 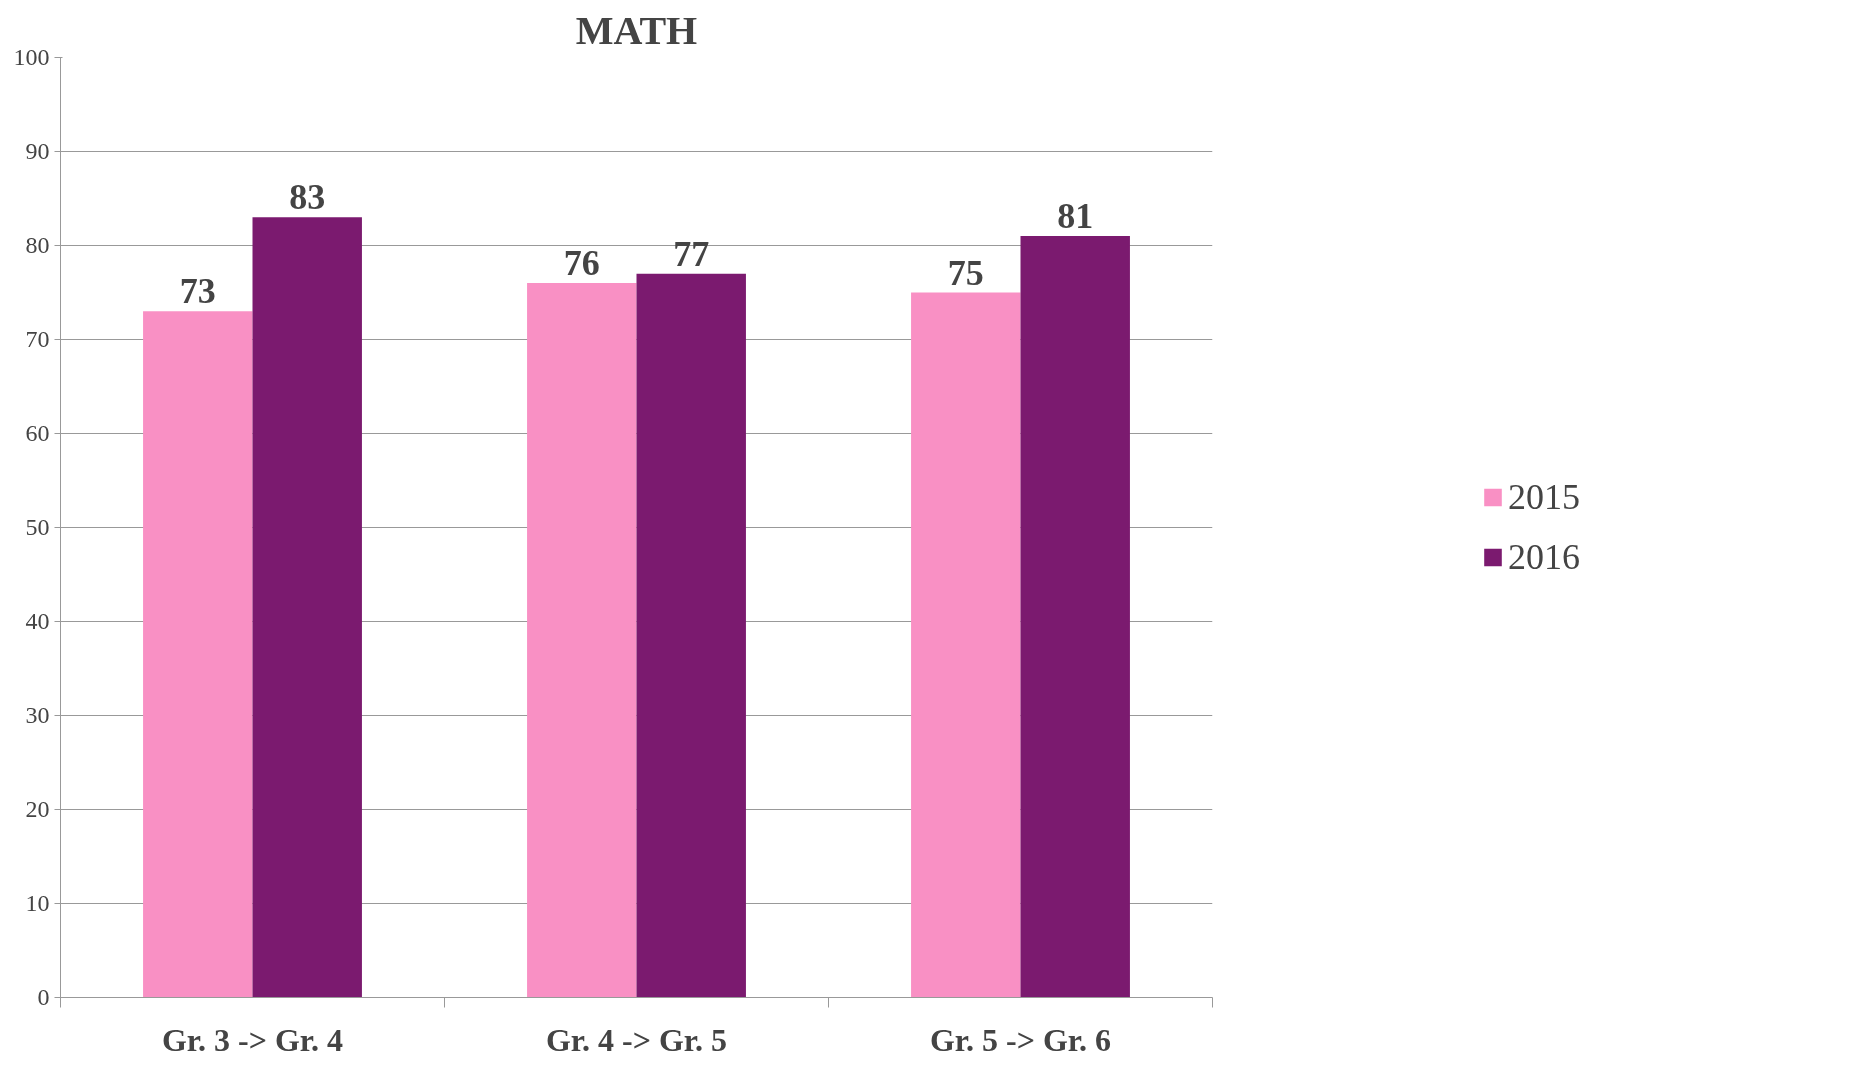 What do you see at coordinates (1544, 557) in the screenshot?
I see `legend-label: 2016` at bounding box center [1544, 557].